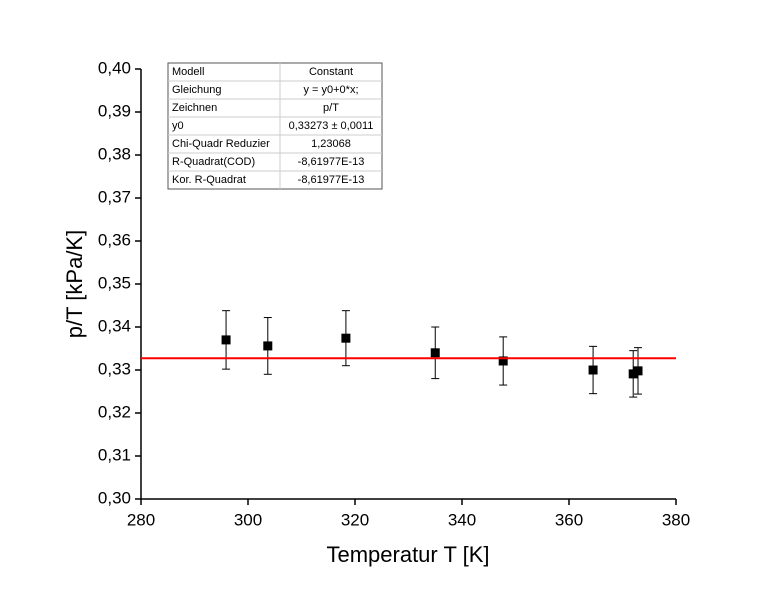  I want to click on y-tick-label: 0,40, so click(114, 67).